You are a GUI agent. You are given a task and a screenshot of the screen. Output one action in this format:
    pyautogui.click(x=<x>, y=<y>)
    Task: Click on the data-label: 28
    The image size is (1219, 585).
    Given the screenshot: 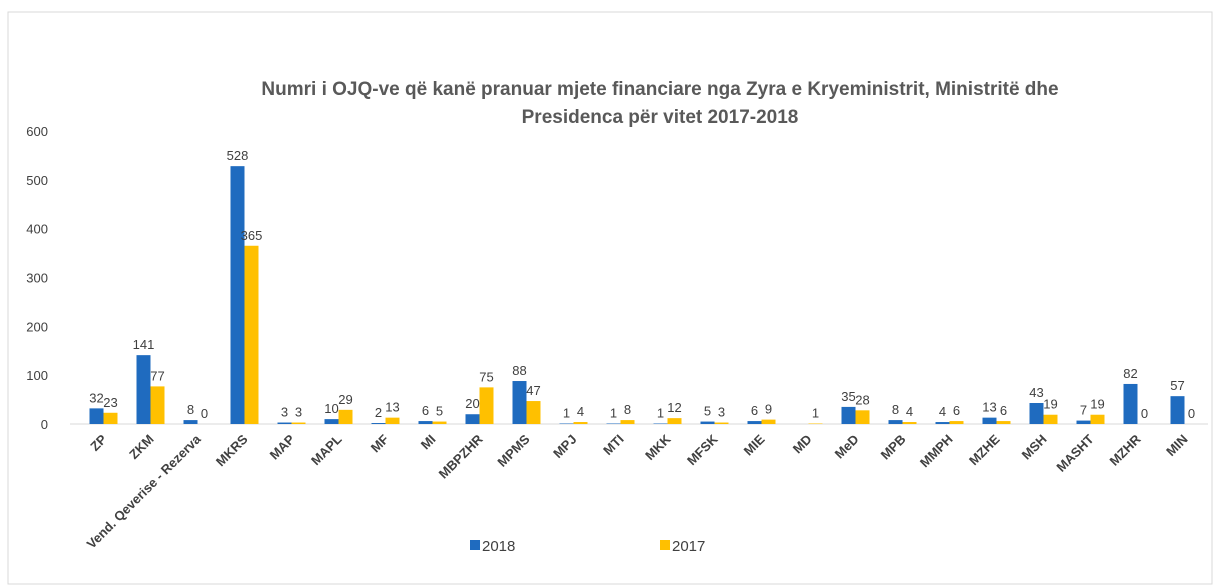 What is the action you would take?
    pyautogui.click(x=862, y=399)
    